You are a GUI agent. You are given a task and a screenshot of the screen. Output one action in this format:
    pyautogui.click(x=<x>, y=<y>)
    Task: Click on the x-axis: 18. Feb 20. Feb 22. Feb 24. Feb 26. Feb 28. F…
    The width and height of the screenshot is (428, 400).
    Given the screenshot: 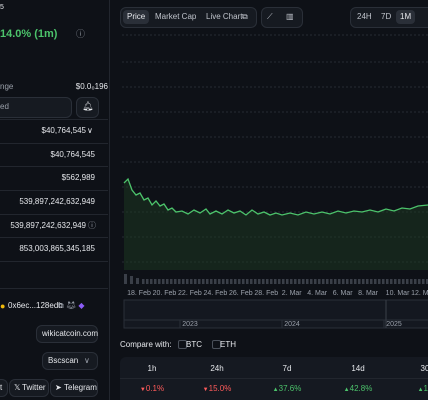 What is the action you would take?
    pyautogui.click(x=277, y=293)
    